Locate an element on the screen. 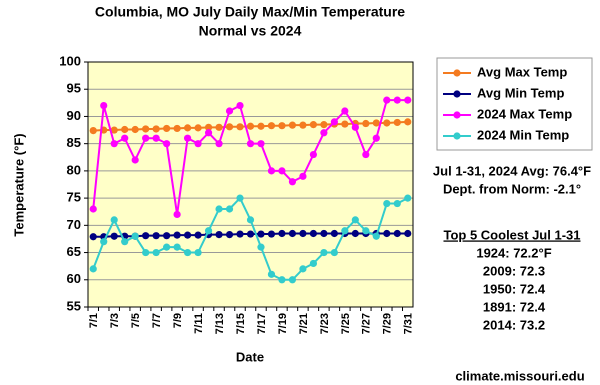 This screenshot has height=385, width=600. legend-label: Avg Min Temp is located at coordinates (520, 92).